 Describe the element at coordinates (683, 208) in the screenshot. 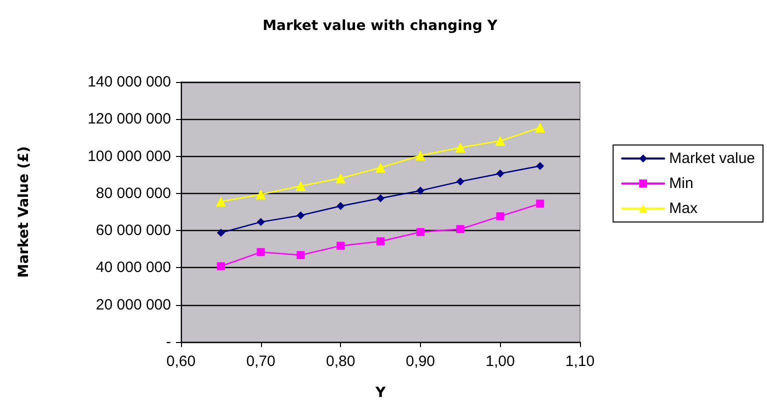

I see `legend-label: Max` at that location.